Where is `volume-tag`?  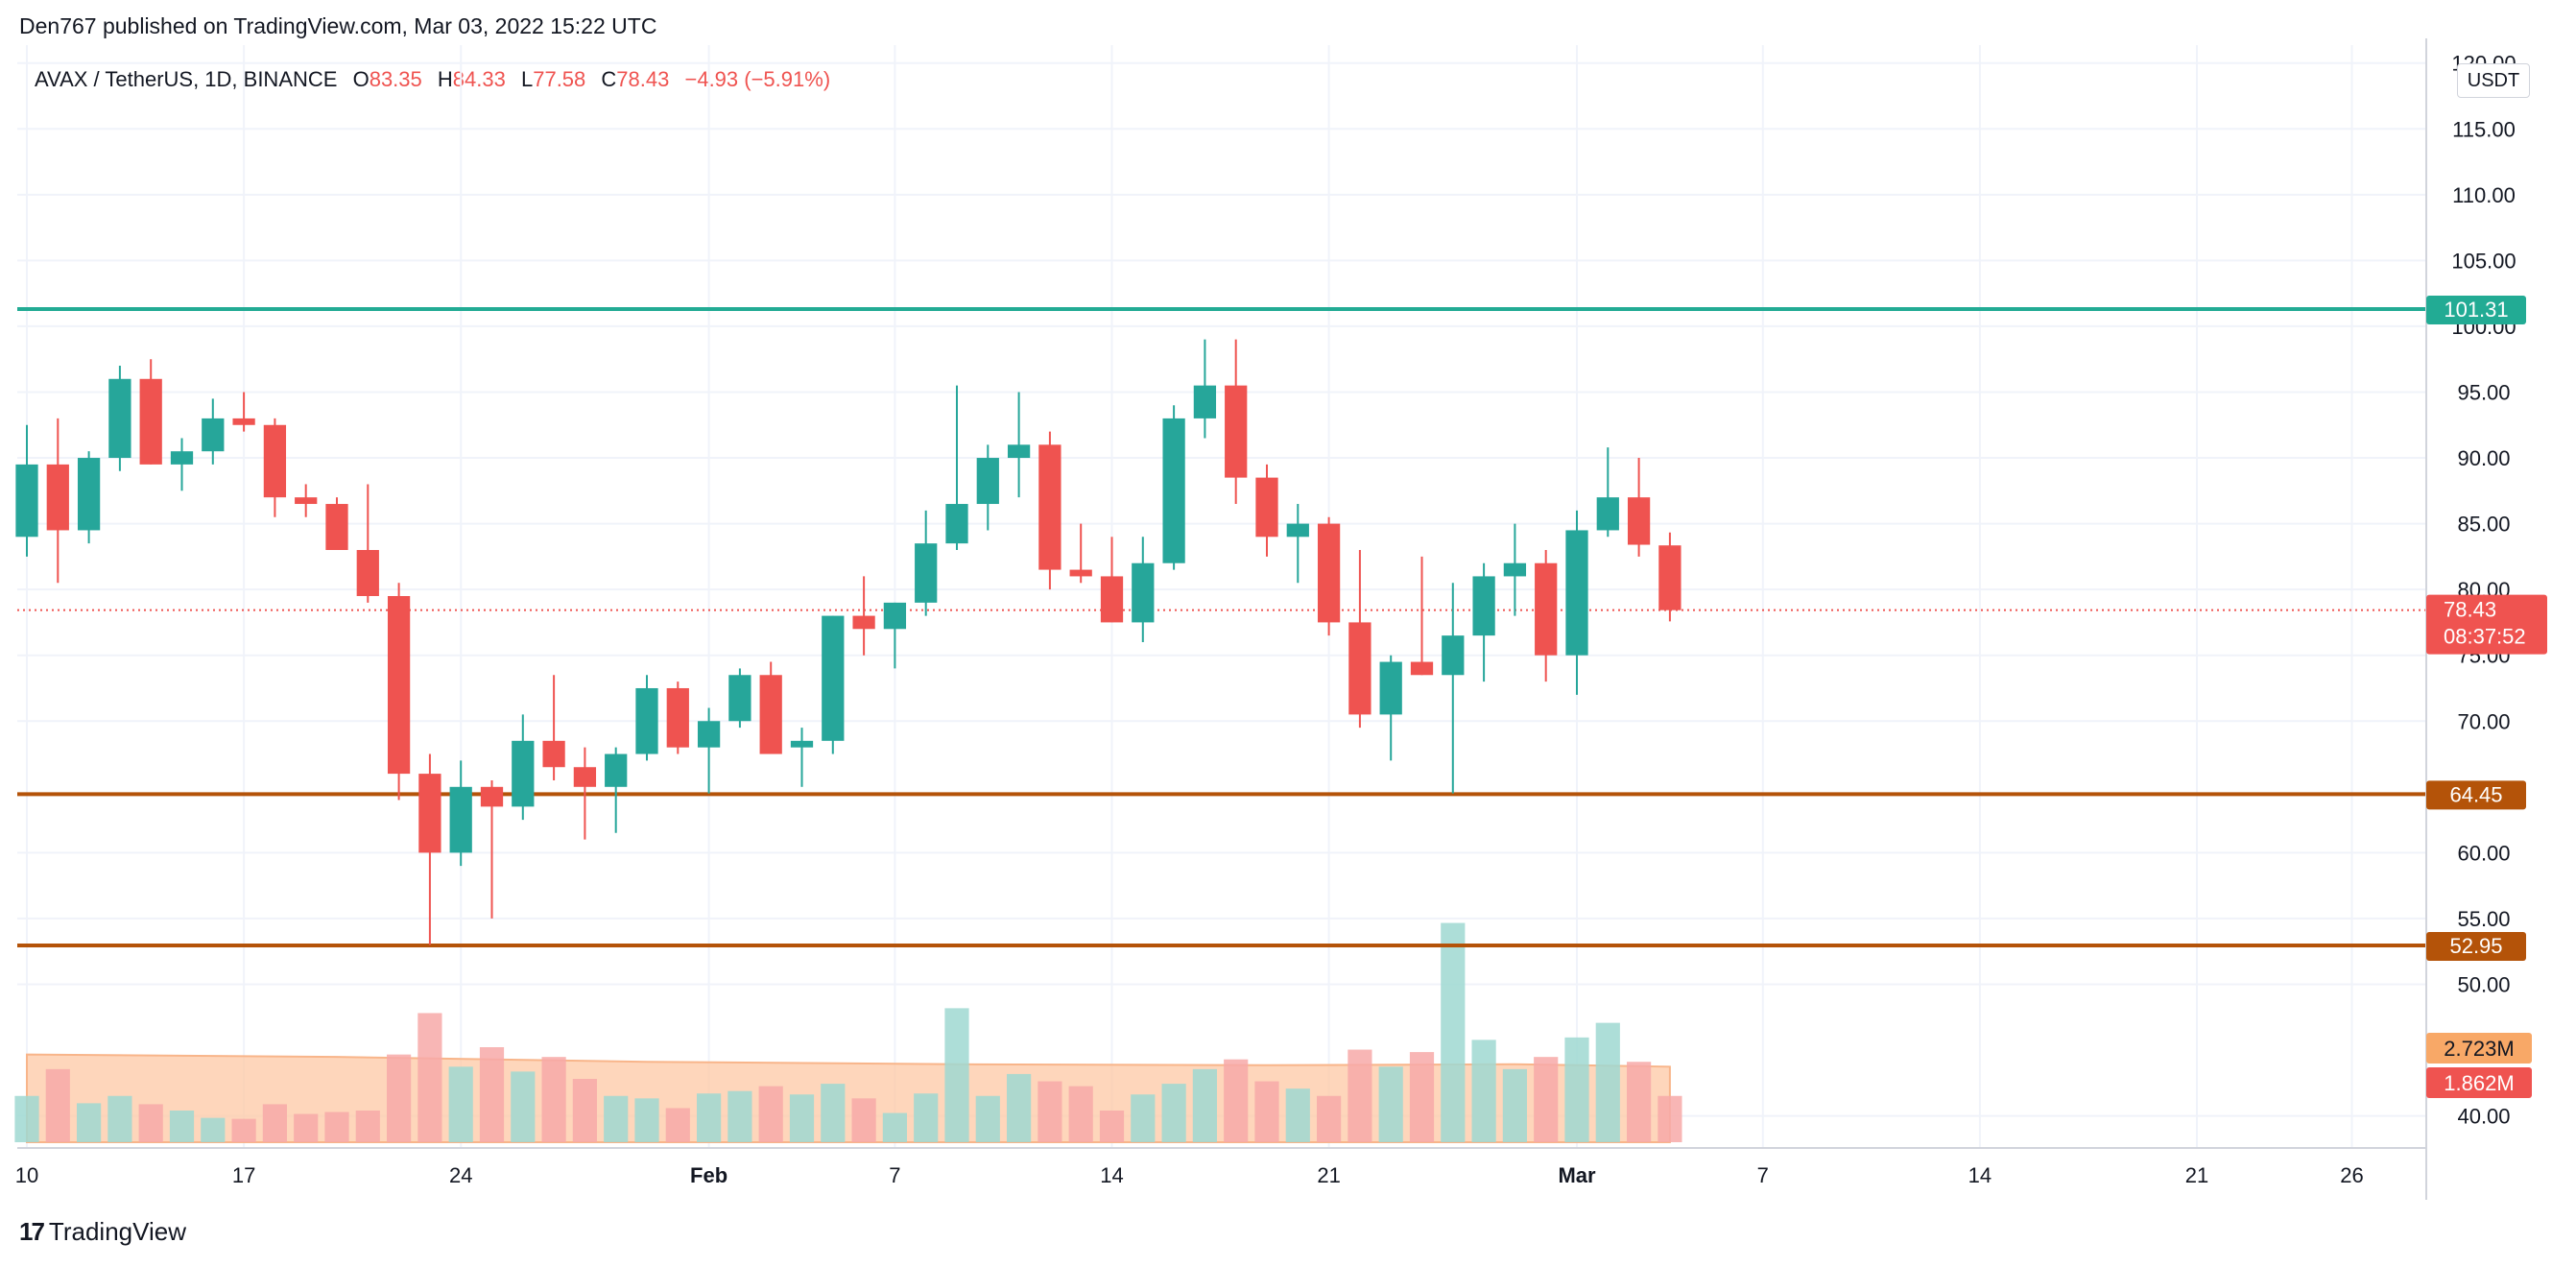 volume-tag is located at coordinates (2479, 1082).